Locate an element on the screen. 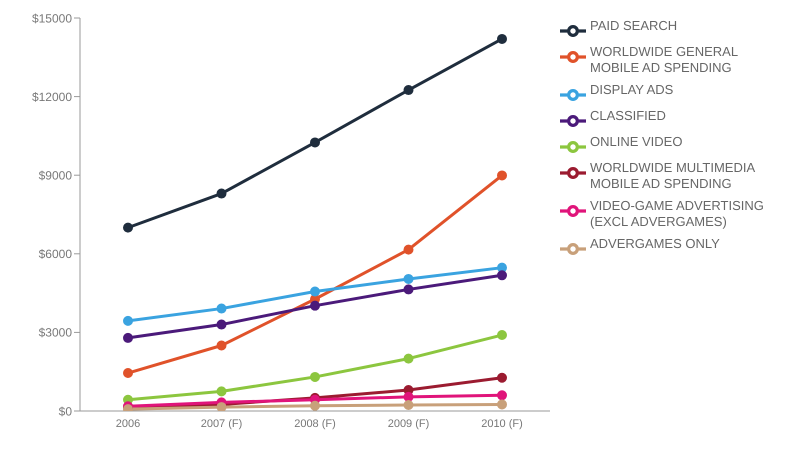 The width and height of the screenshot is (798, 459). legend-label: PAID SEARCH is located at coordinates (634, 26).